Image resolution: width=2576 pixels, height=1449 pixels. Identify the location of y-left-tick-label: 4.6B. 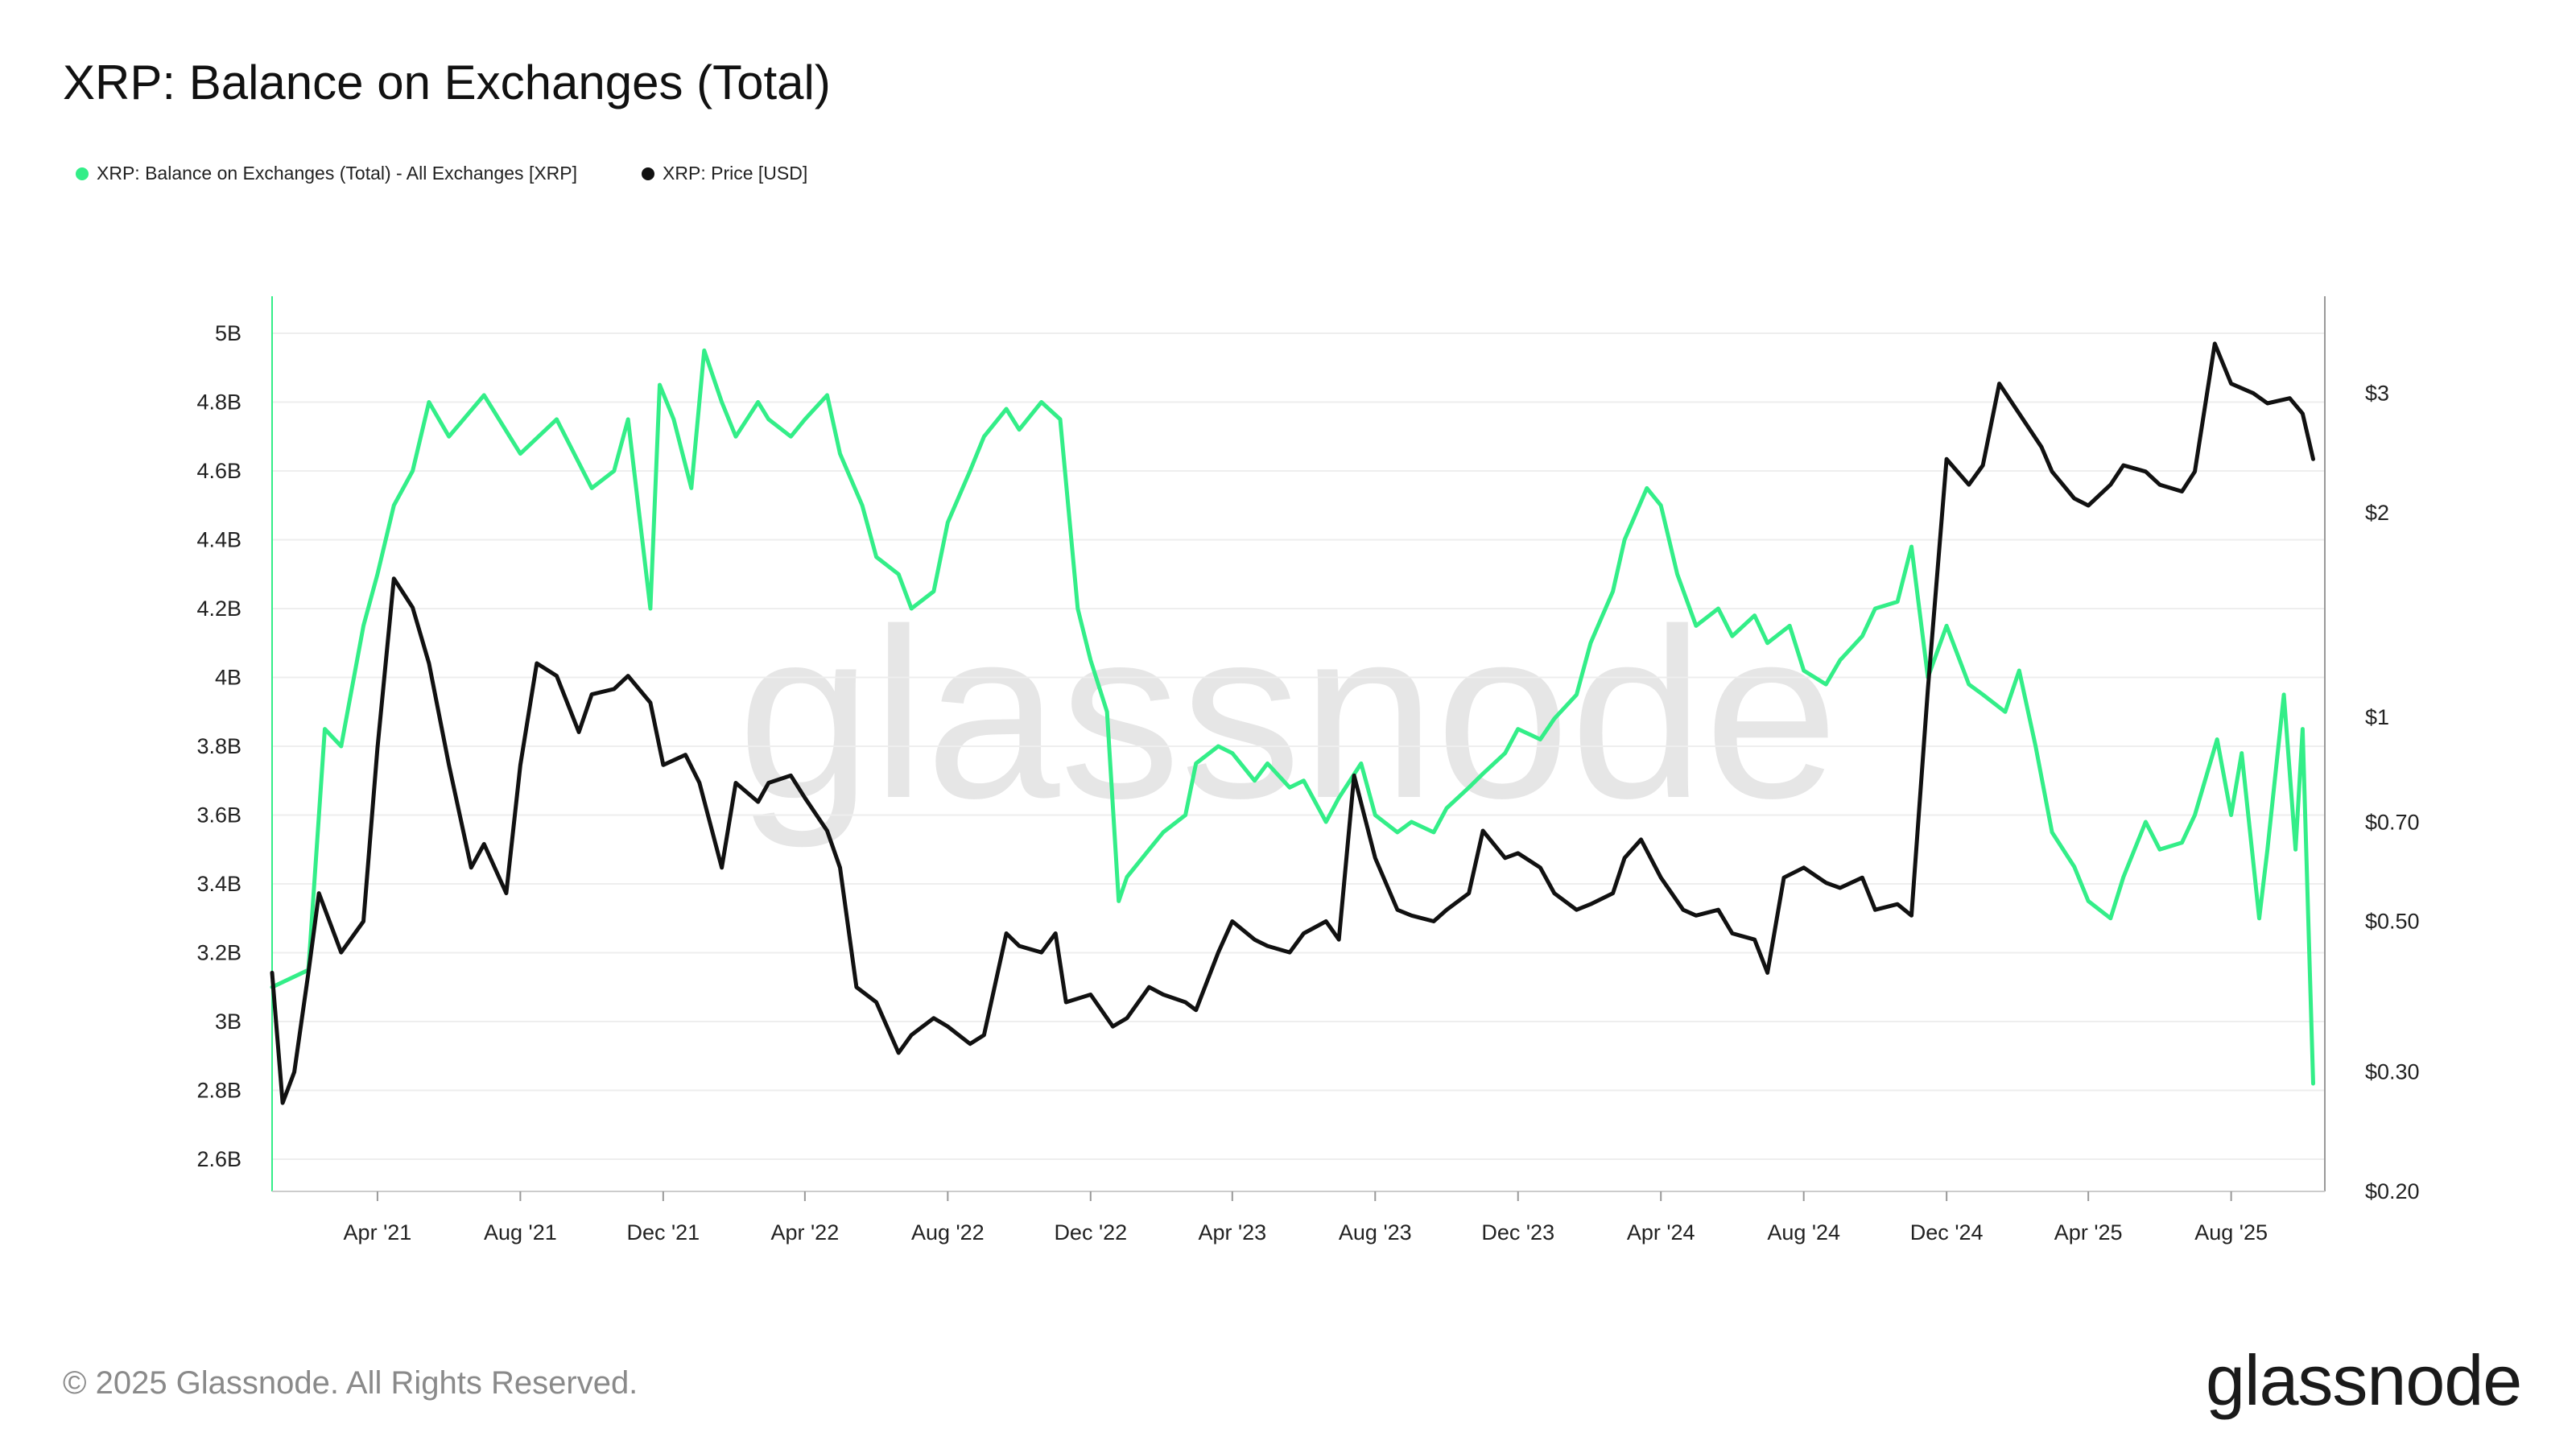
(219, 471).